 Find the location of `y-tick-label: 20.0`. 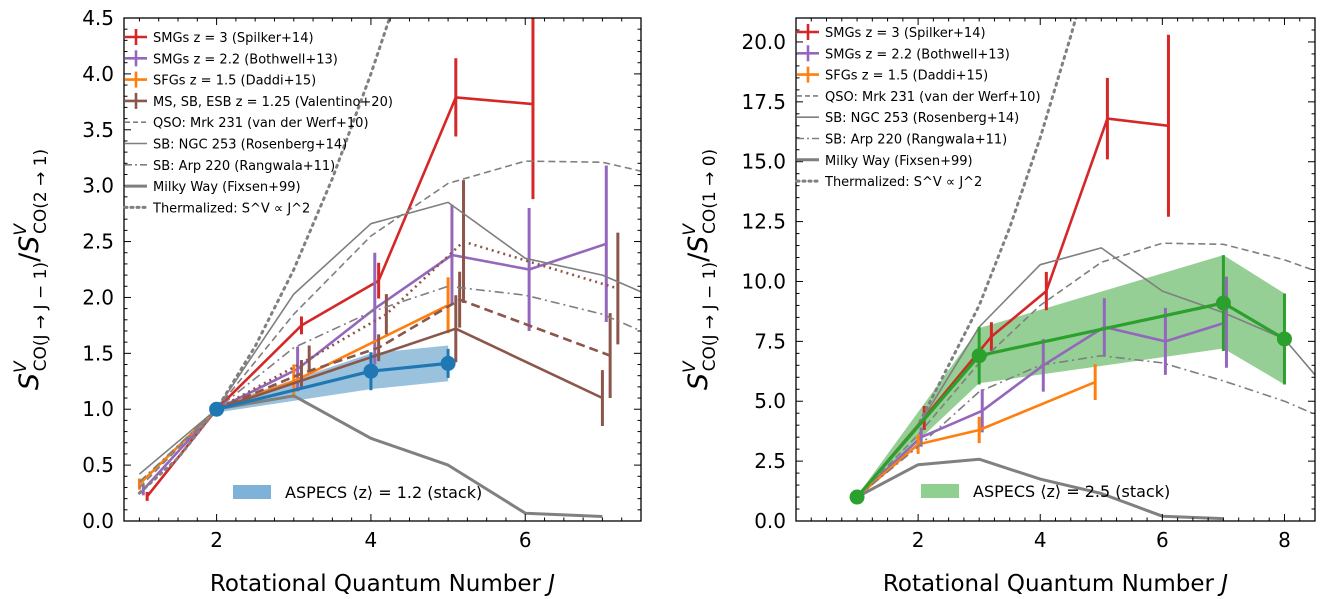

y-tick-label: 20.0 is located at coordinates (763, 42).